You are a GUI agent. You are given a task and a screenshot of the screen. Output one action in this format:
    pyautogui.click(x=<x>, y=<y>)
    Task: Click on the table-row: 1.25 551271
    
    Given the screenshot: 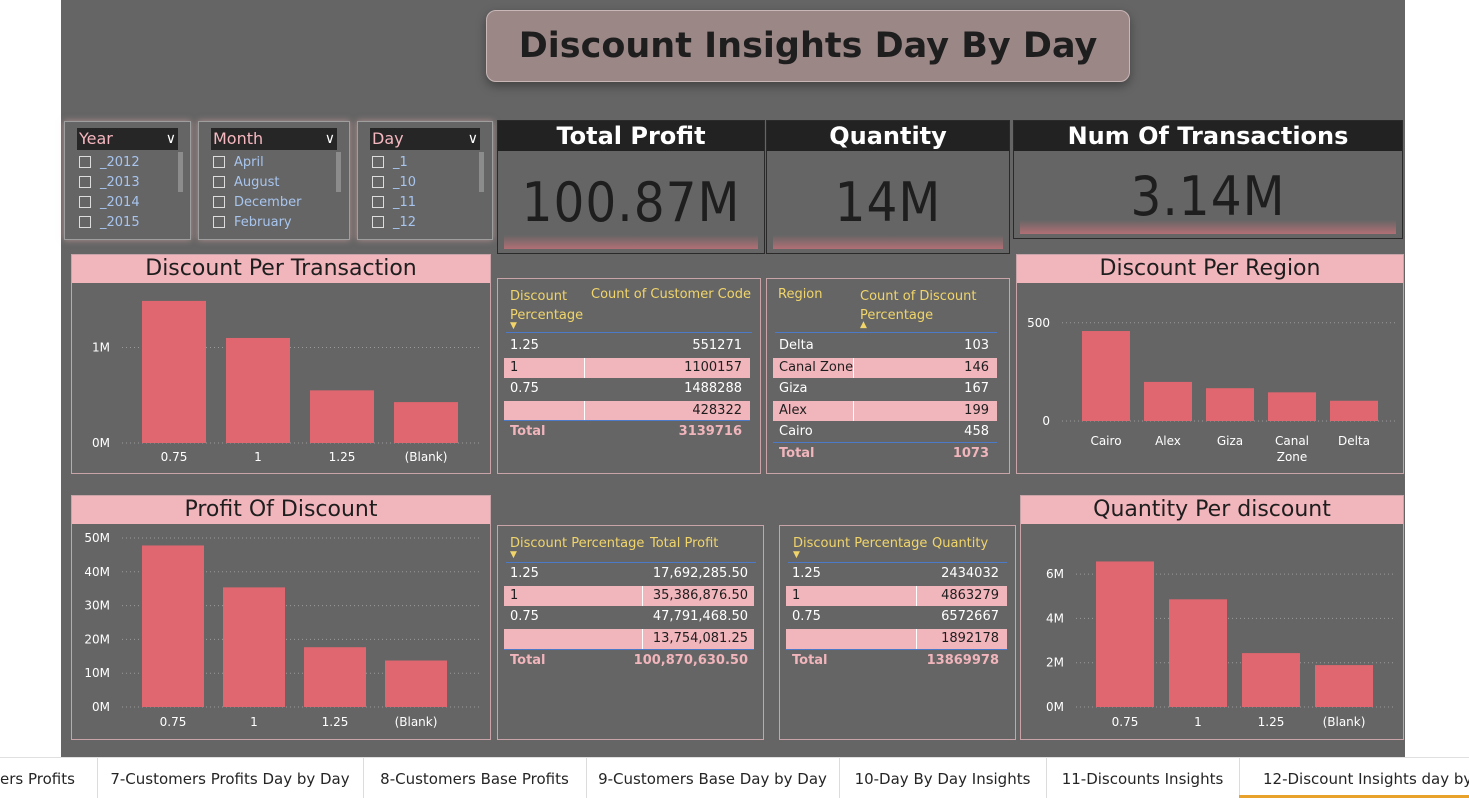 What is the action you would take?
    pyautogui.click(x=627, y=346)
    